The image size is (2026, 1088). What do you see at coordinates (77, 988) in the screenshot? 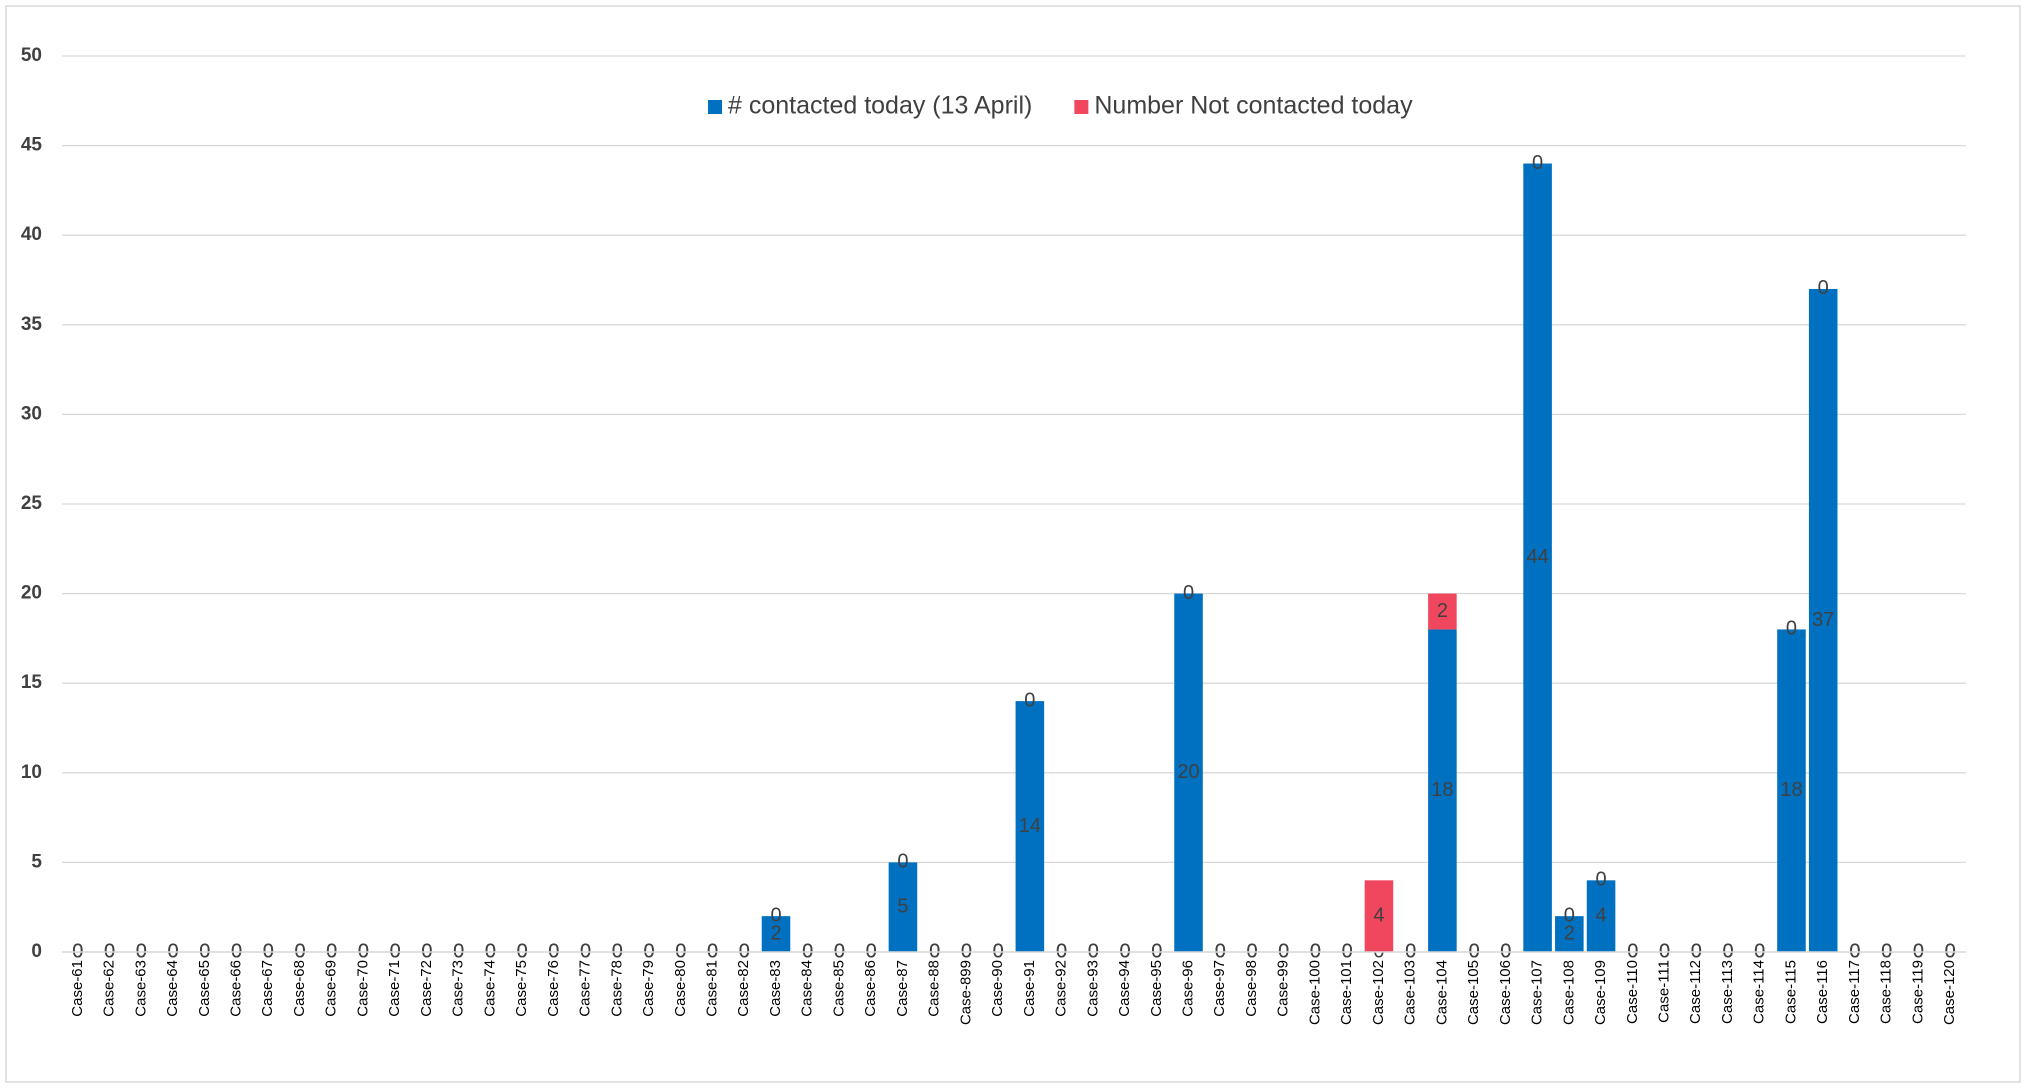
I see `x-tick-label: Case-61` at bounding box center [77, 988].